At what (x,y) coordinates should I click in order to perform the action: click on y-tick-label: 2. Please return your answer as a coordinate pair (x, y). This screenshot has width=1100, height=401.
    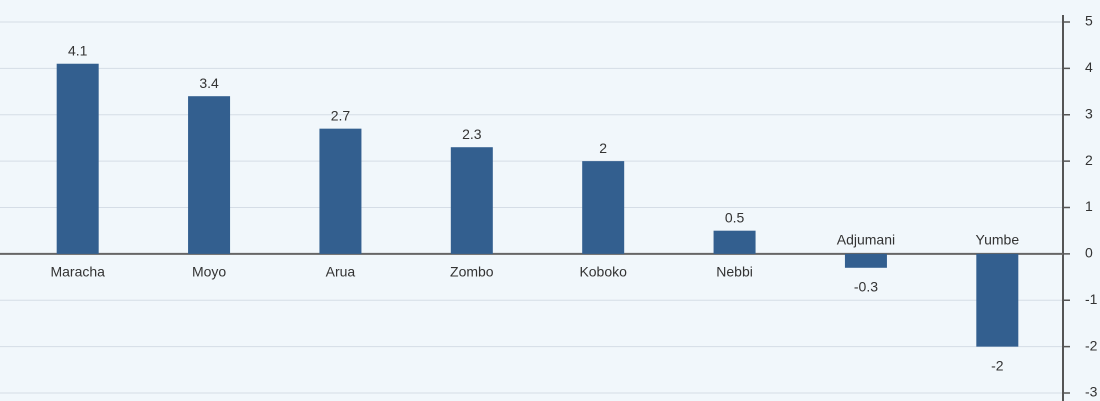
    Looking at the image, I should click on (1089, 160).